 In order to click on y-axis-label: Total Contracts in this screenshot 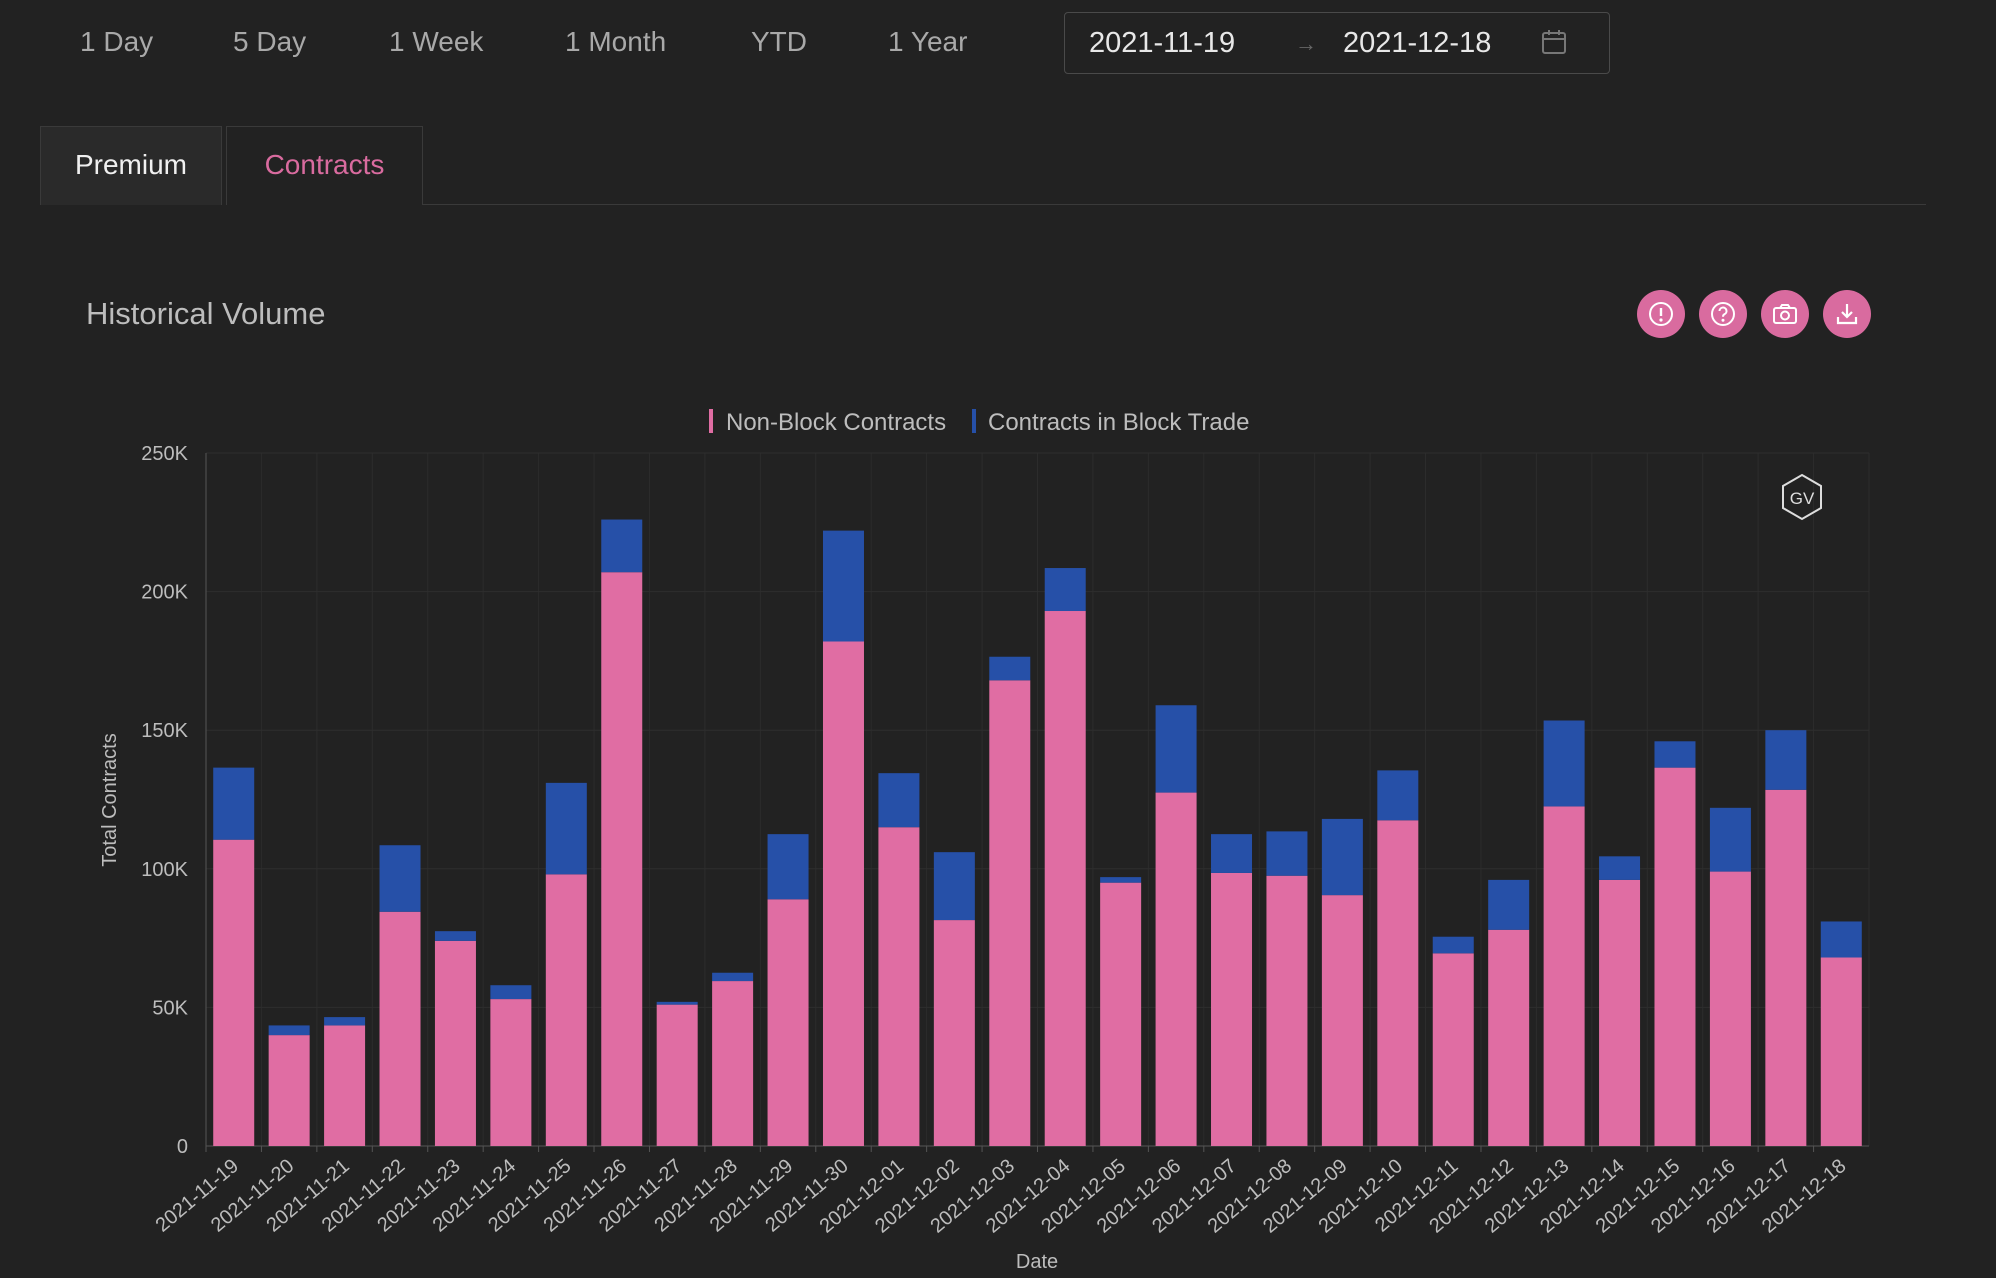, I will do `click(110, 799)`.